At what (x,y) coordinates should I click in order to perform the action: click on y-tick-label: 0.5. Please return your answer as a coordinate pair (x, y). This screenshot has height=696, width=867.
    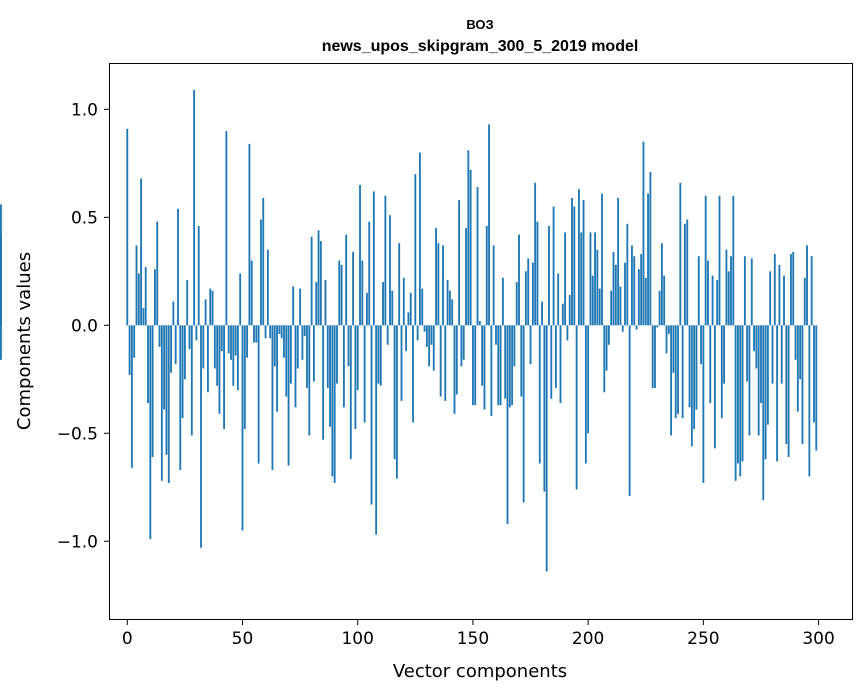
    Looking at the image, I should click on (84, 218).